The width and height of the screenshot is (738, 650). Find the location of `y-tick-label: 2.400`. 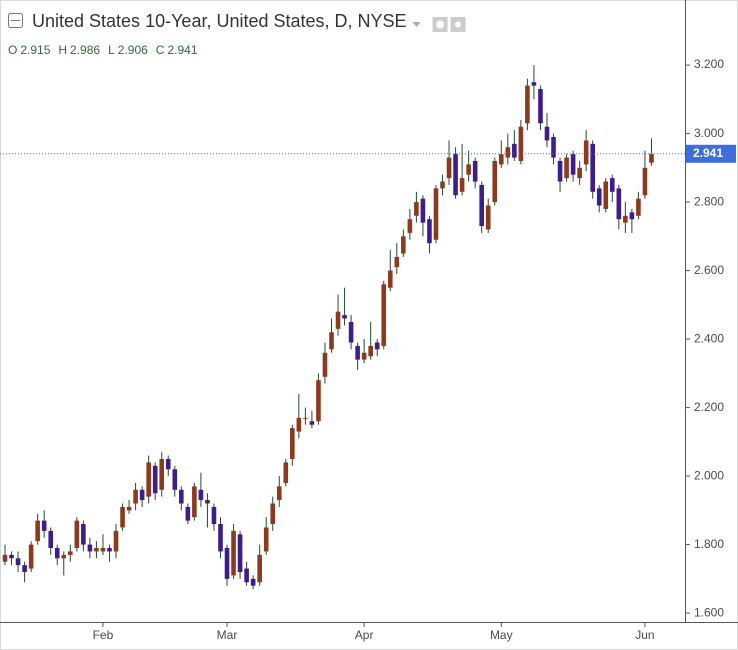

y-tick-label: 2.400 is located at coordinates (709, 338).